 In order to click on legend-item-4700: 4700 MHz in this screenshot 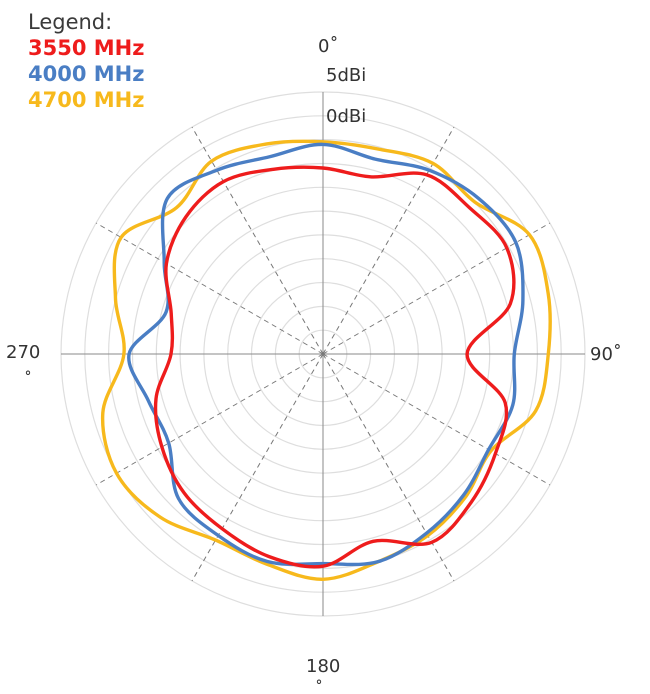, I will do `click(86, 100)`.